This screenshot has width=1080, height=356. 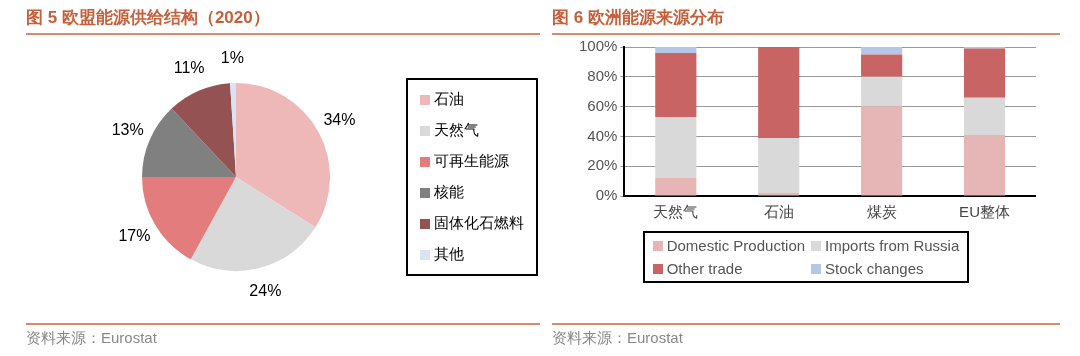 What do you see at coordinates (602, 135) in the screenshot?
I see `y-tick-label: 40%` at bounding box center [602, 135].